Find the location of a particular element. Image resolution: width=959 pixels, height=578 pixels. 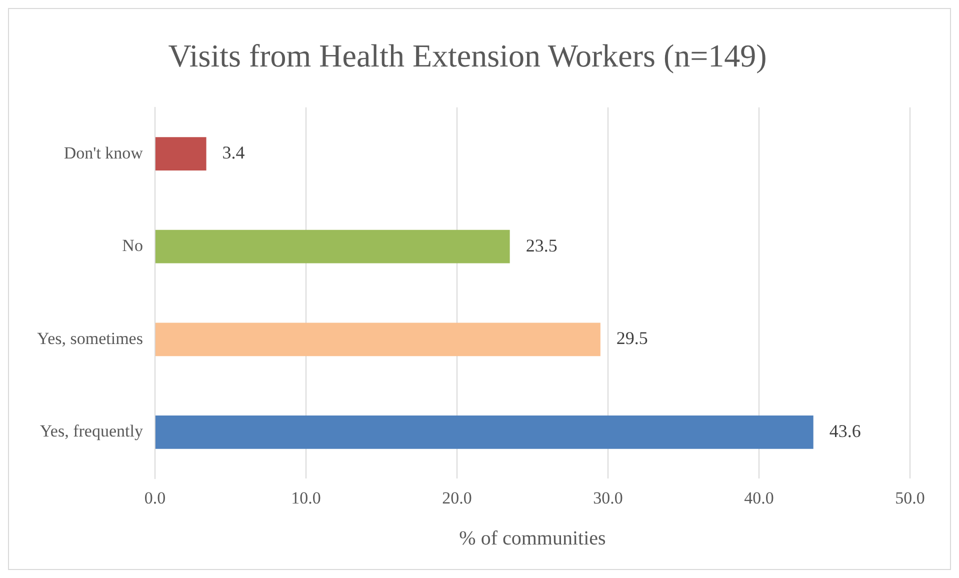

x-axis-title: % of communities is located at coordinates (532, 538).